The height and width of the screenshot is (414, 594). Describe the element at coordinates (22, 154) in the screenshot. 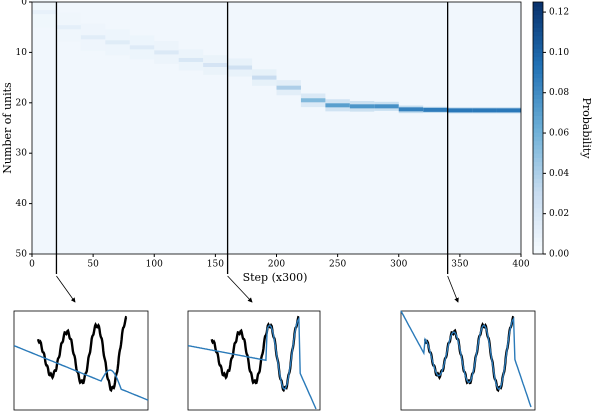

I see `y-tick-label: 30` at that location.